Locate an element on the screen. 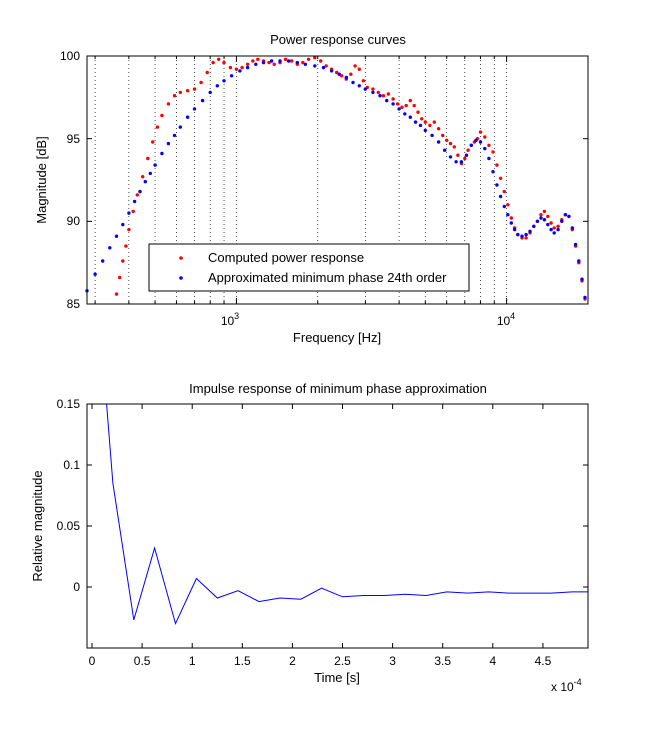 This screenshot has height=734, width=650. plot2-xtick-label: 1.5 is located at coordinates (242, 661).